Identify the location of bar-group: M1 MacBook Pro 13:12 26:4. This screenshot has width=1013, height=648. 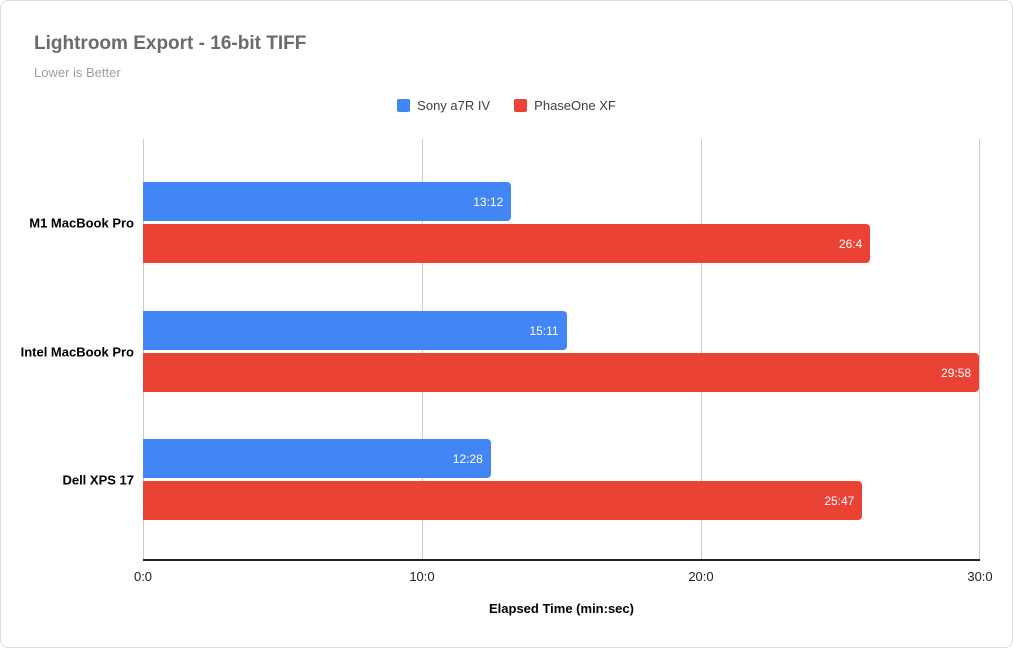
(504, 222).